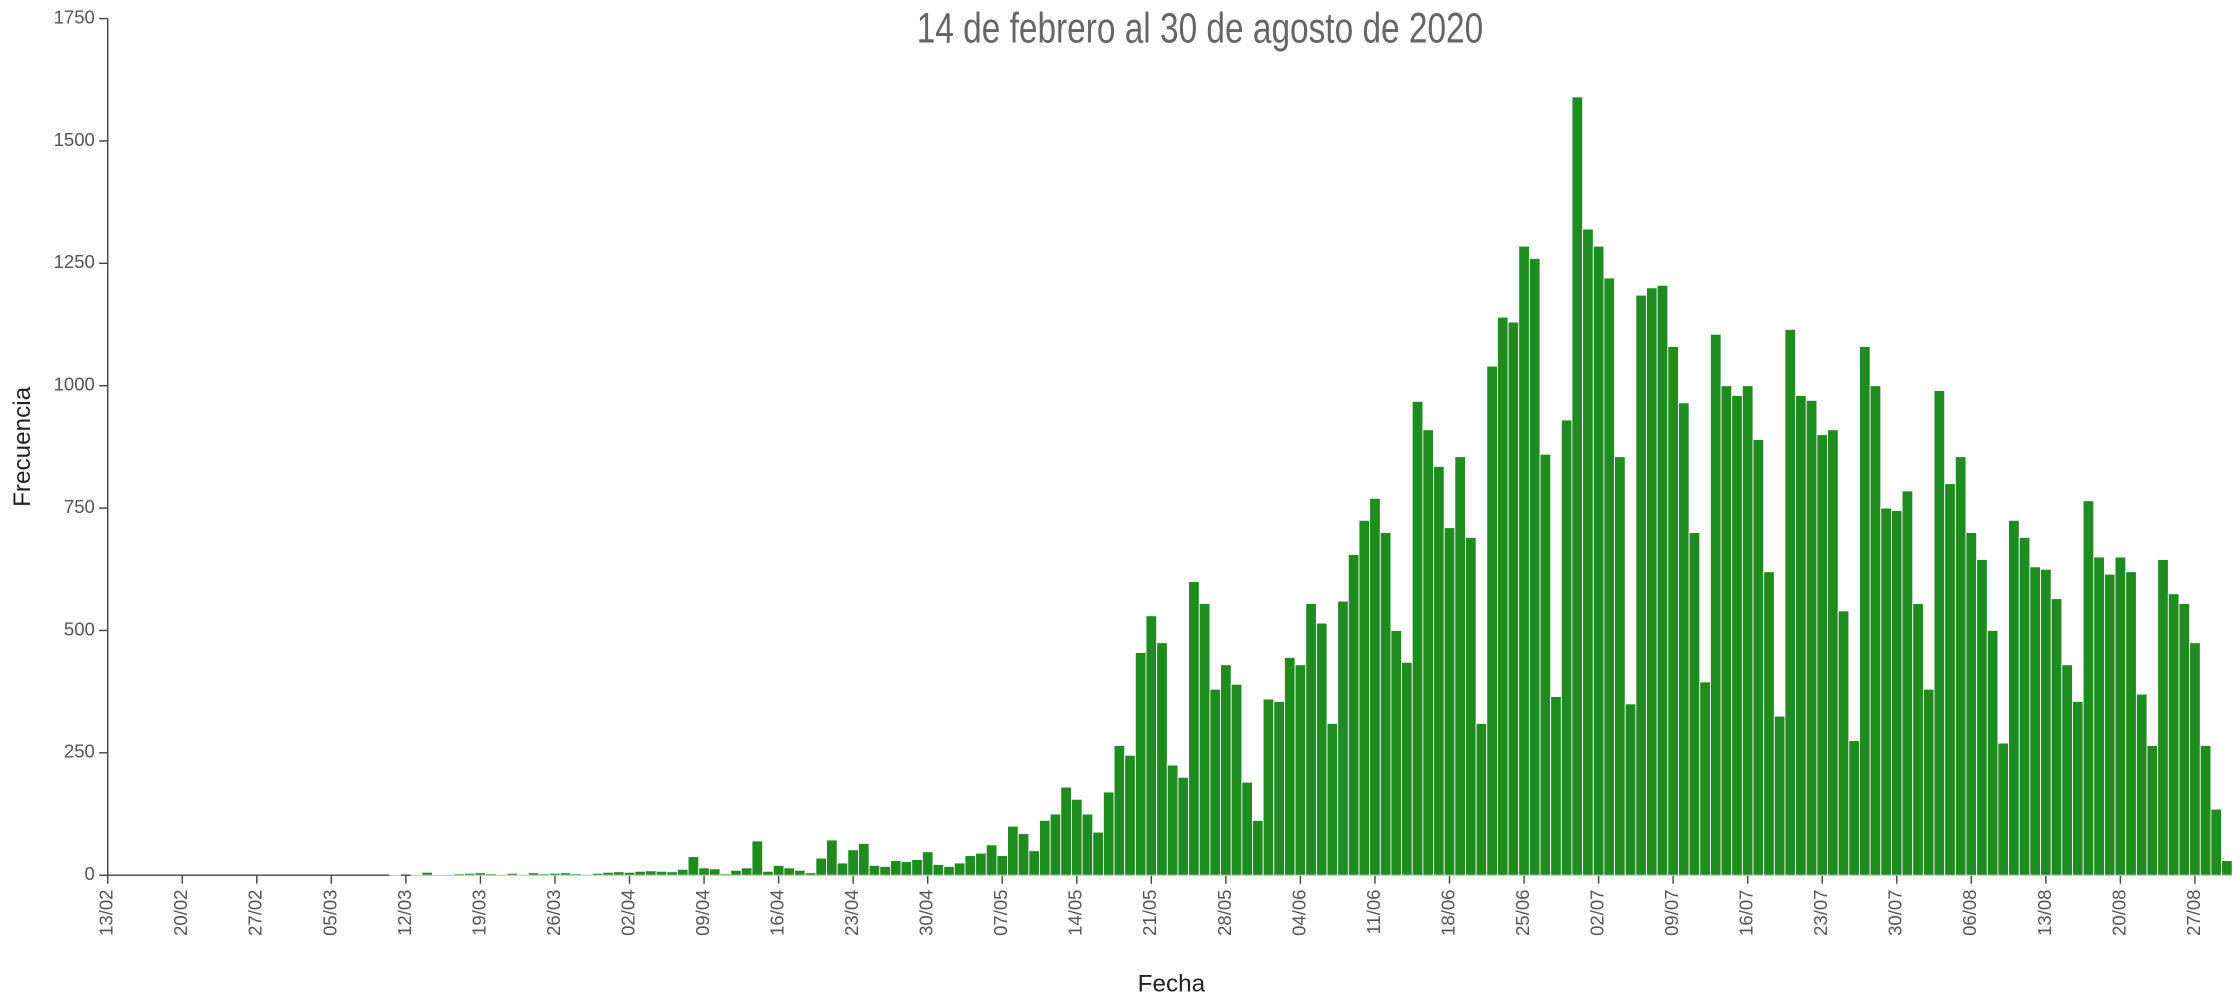  What do you see at coordinates (74, 384) in the screenshot?
I see `y-tick-label: 1000` at bounding box center [74, 384].